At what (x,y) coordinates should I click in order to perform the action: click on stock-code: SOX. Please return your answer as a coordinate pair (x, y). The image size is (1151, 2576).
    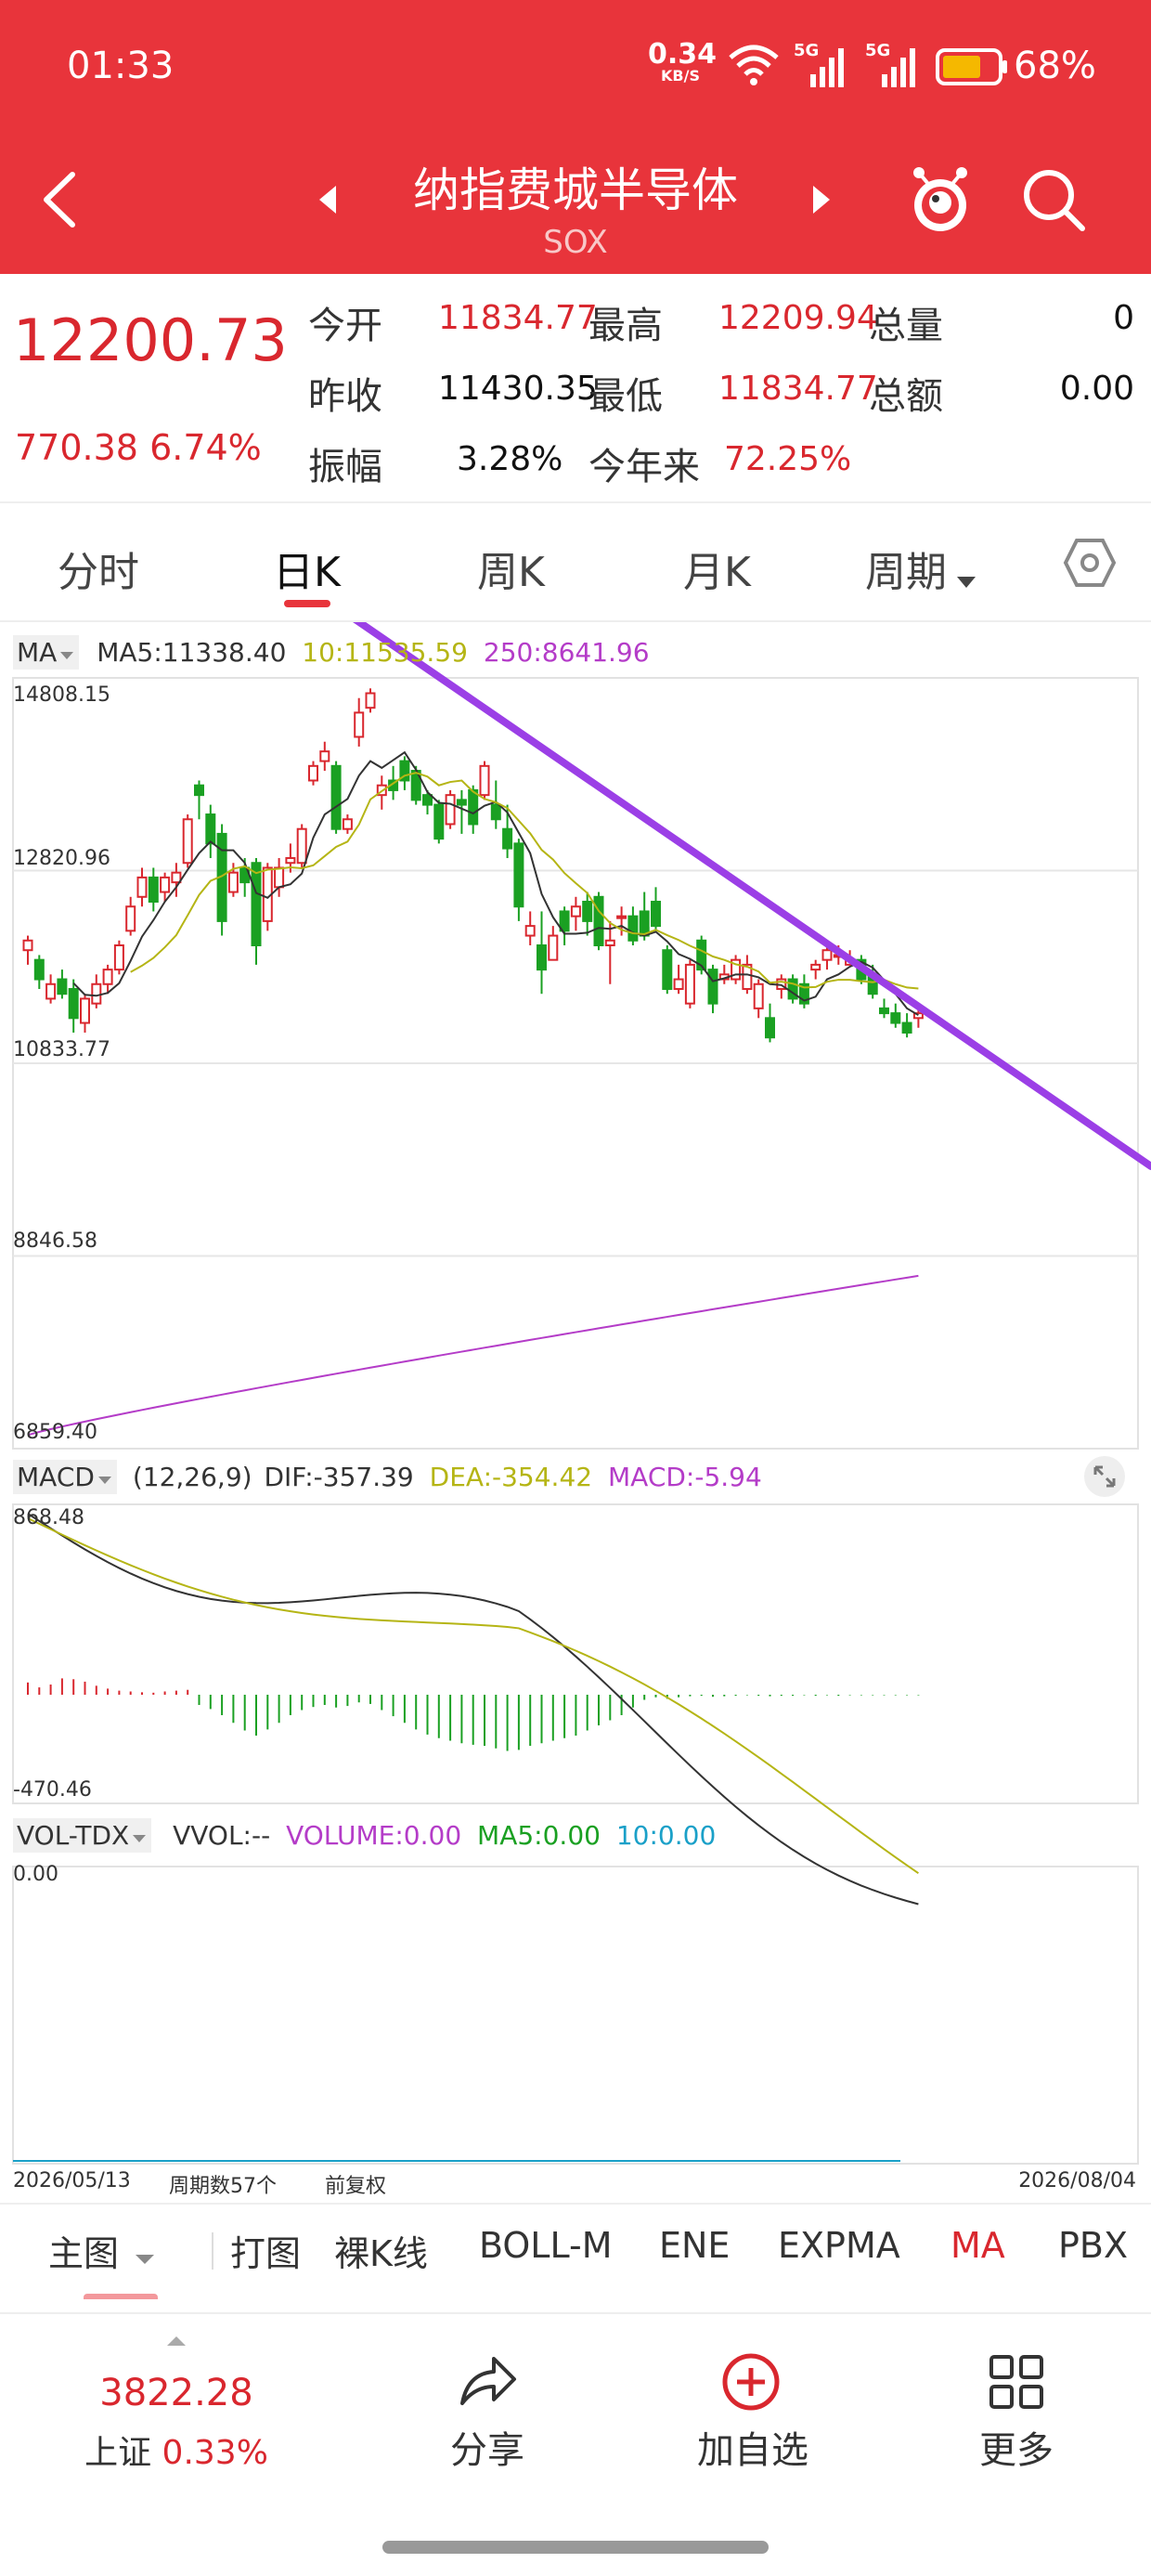
    Looking at the image, I should click on (575, 243).